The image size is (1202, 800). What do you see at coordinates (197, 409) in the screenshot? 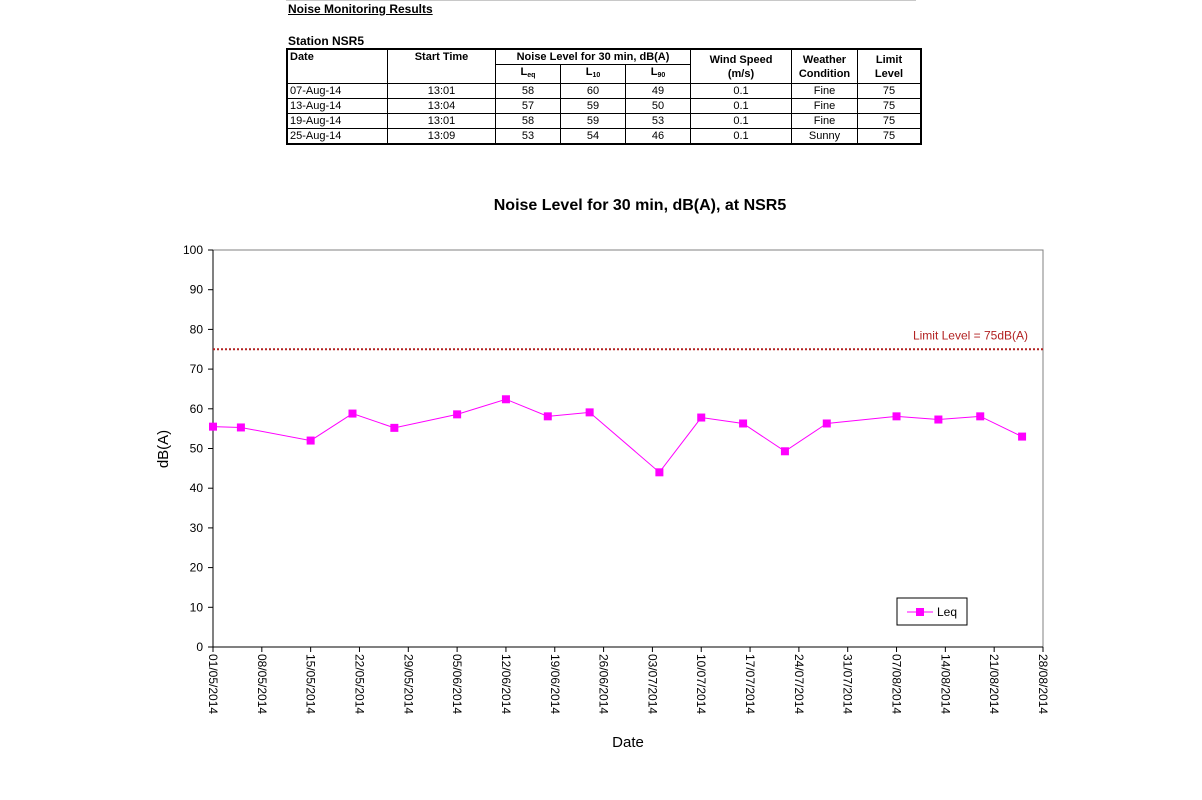
I see `y-tick-label: 60` at bounding box center [197, 409].